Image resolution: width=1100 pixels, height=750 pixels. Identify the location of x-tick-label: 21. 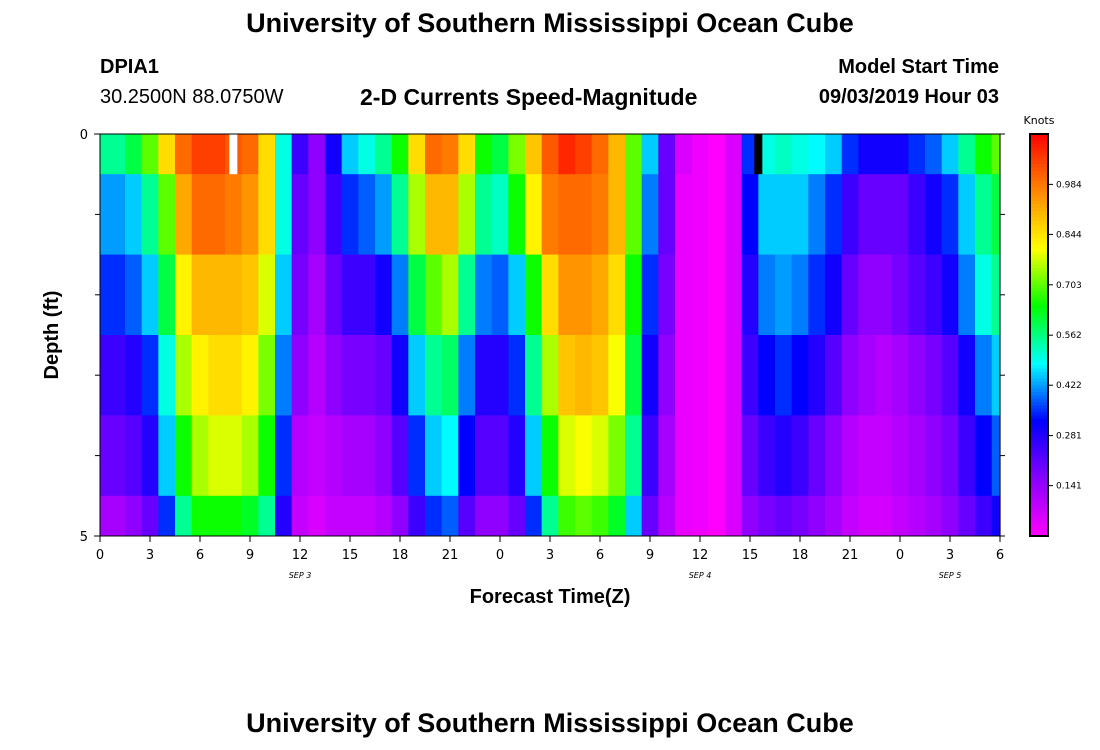
(450, 555).